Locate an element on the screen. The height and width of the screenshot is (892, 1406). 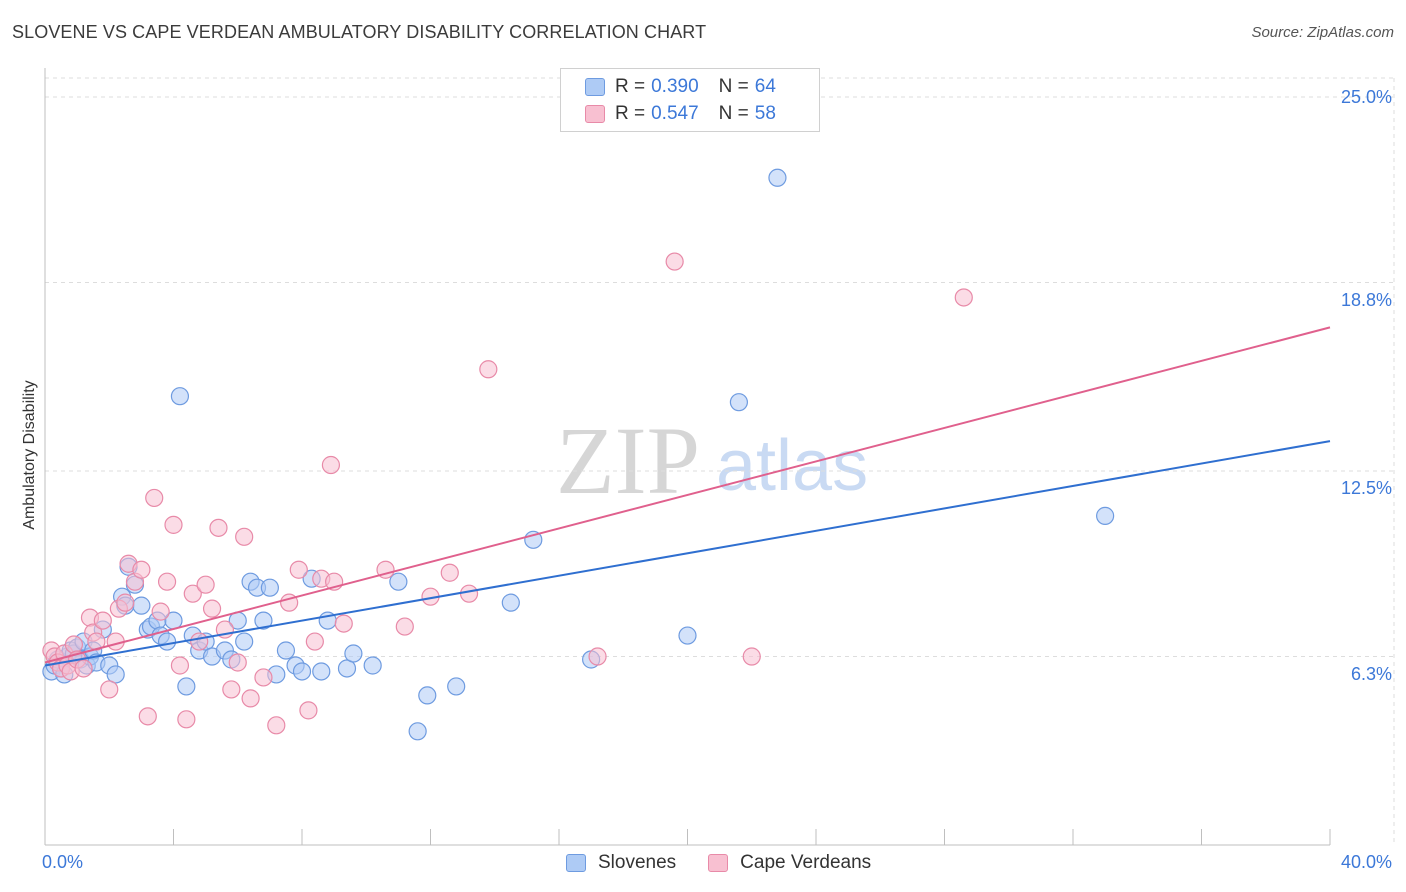
watermark-zip: ZIP is located at coordinates (628, 460).